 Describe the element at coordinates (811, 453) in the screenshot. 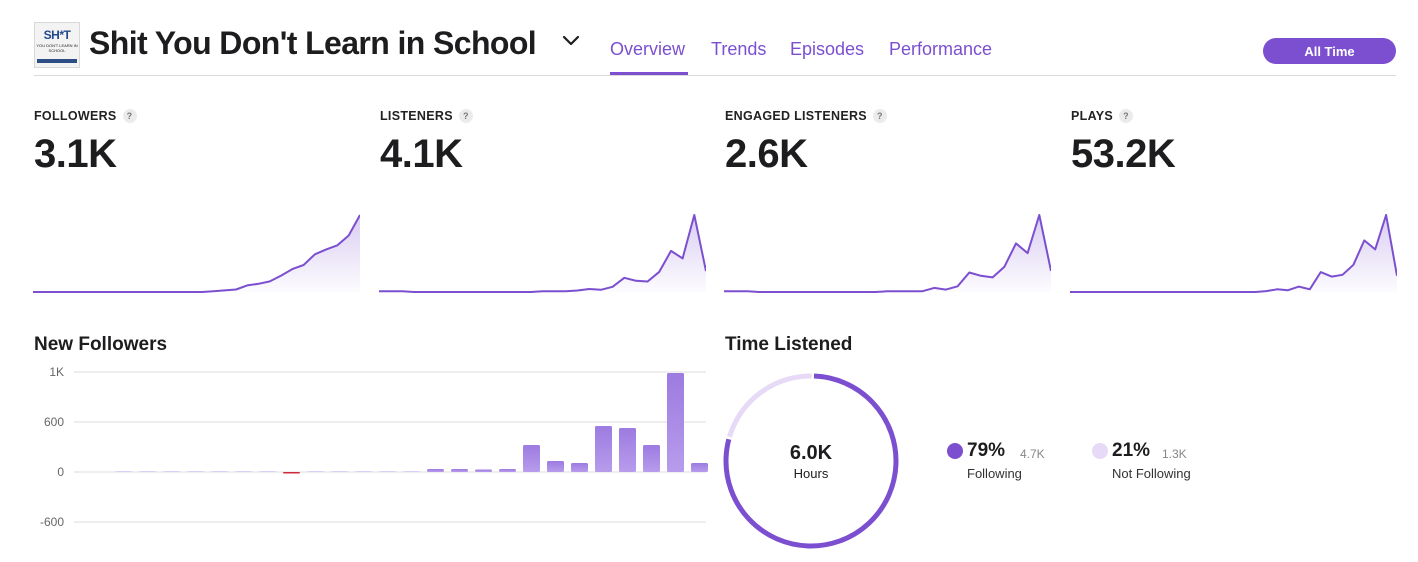

I see `time-listened-total: 6.0K` at that location.